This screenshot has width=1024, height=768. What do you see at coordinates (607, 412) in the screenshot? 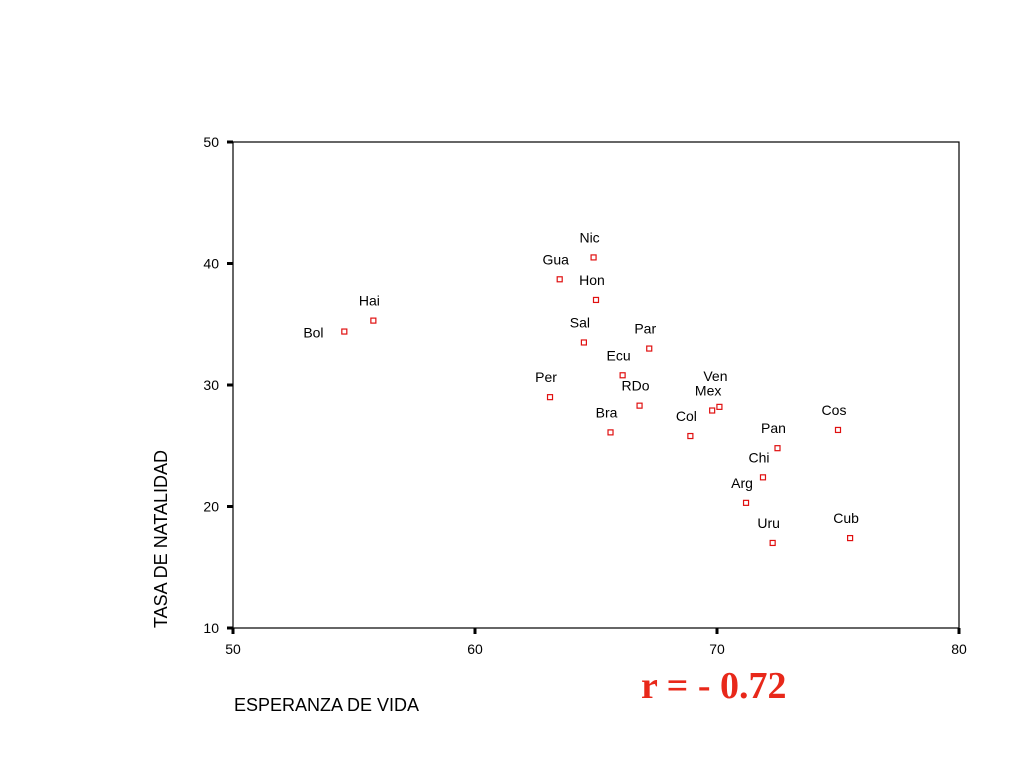
I see `point-label-bra: Bra` at bounding box center [607, 412].